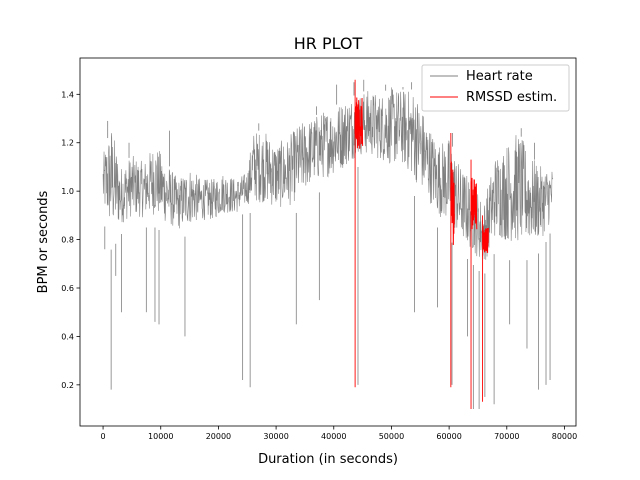  Describe the element at coordinates (67, 385) in the screenshot. I see `y-tick-label: 0.2` at that location.